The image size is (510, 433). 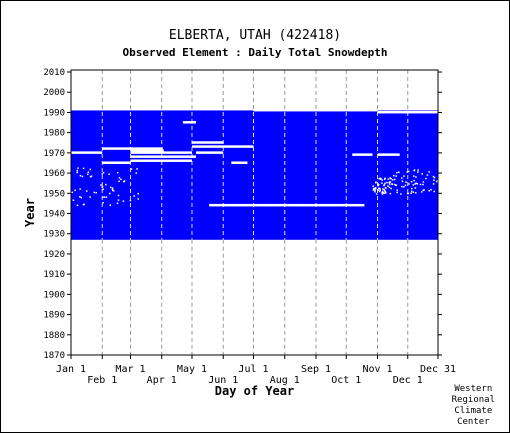 What do you see at coordinates (408, 380) in the screenshot?
I see `x-tick-label: Dec 1` at bounding box center [408, 380].